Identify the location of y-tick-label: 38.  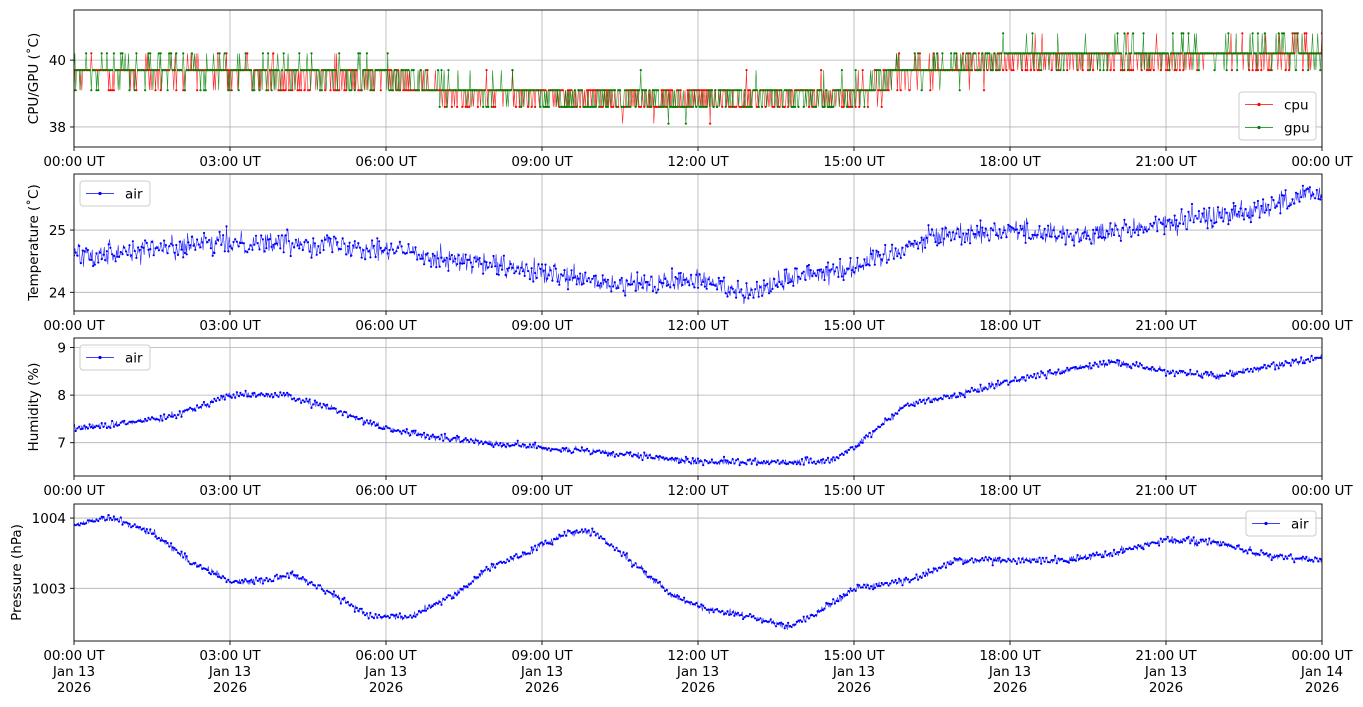
(57, 128).